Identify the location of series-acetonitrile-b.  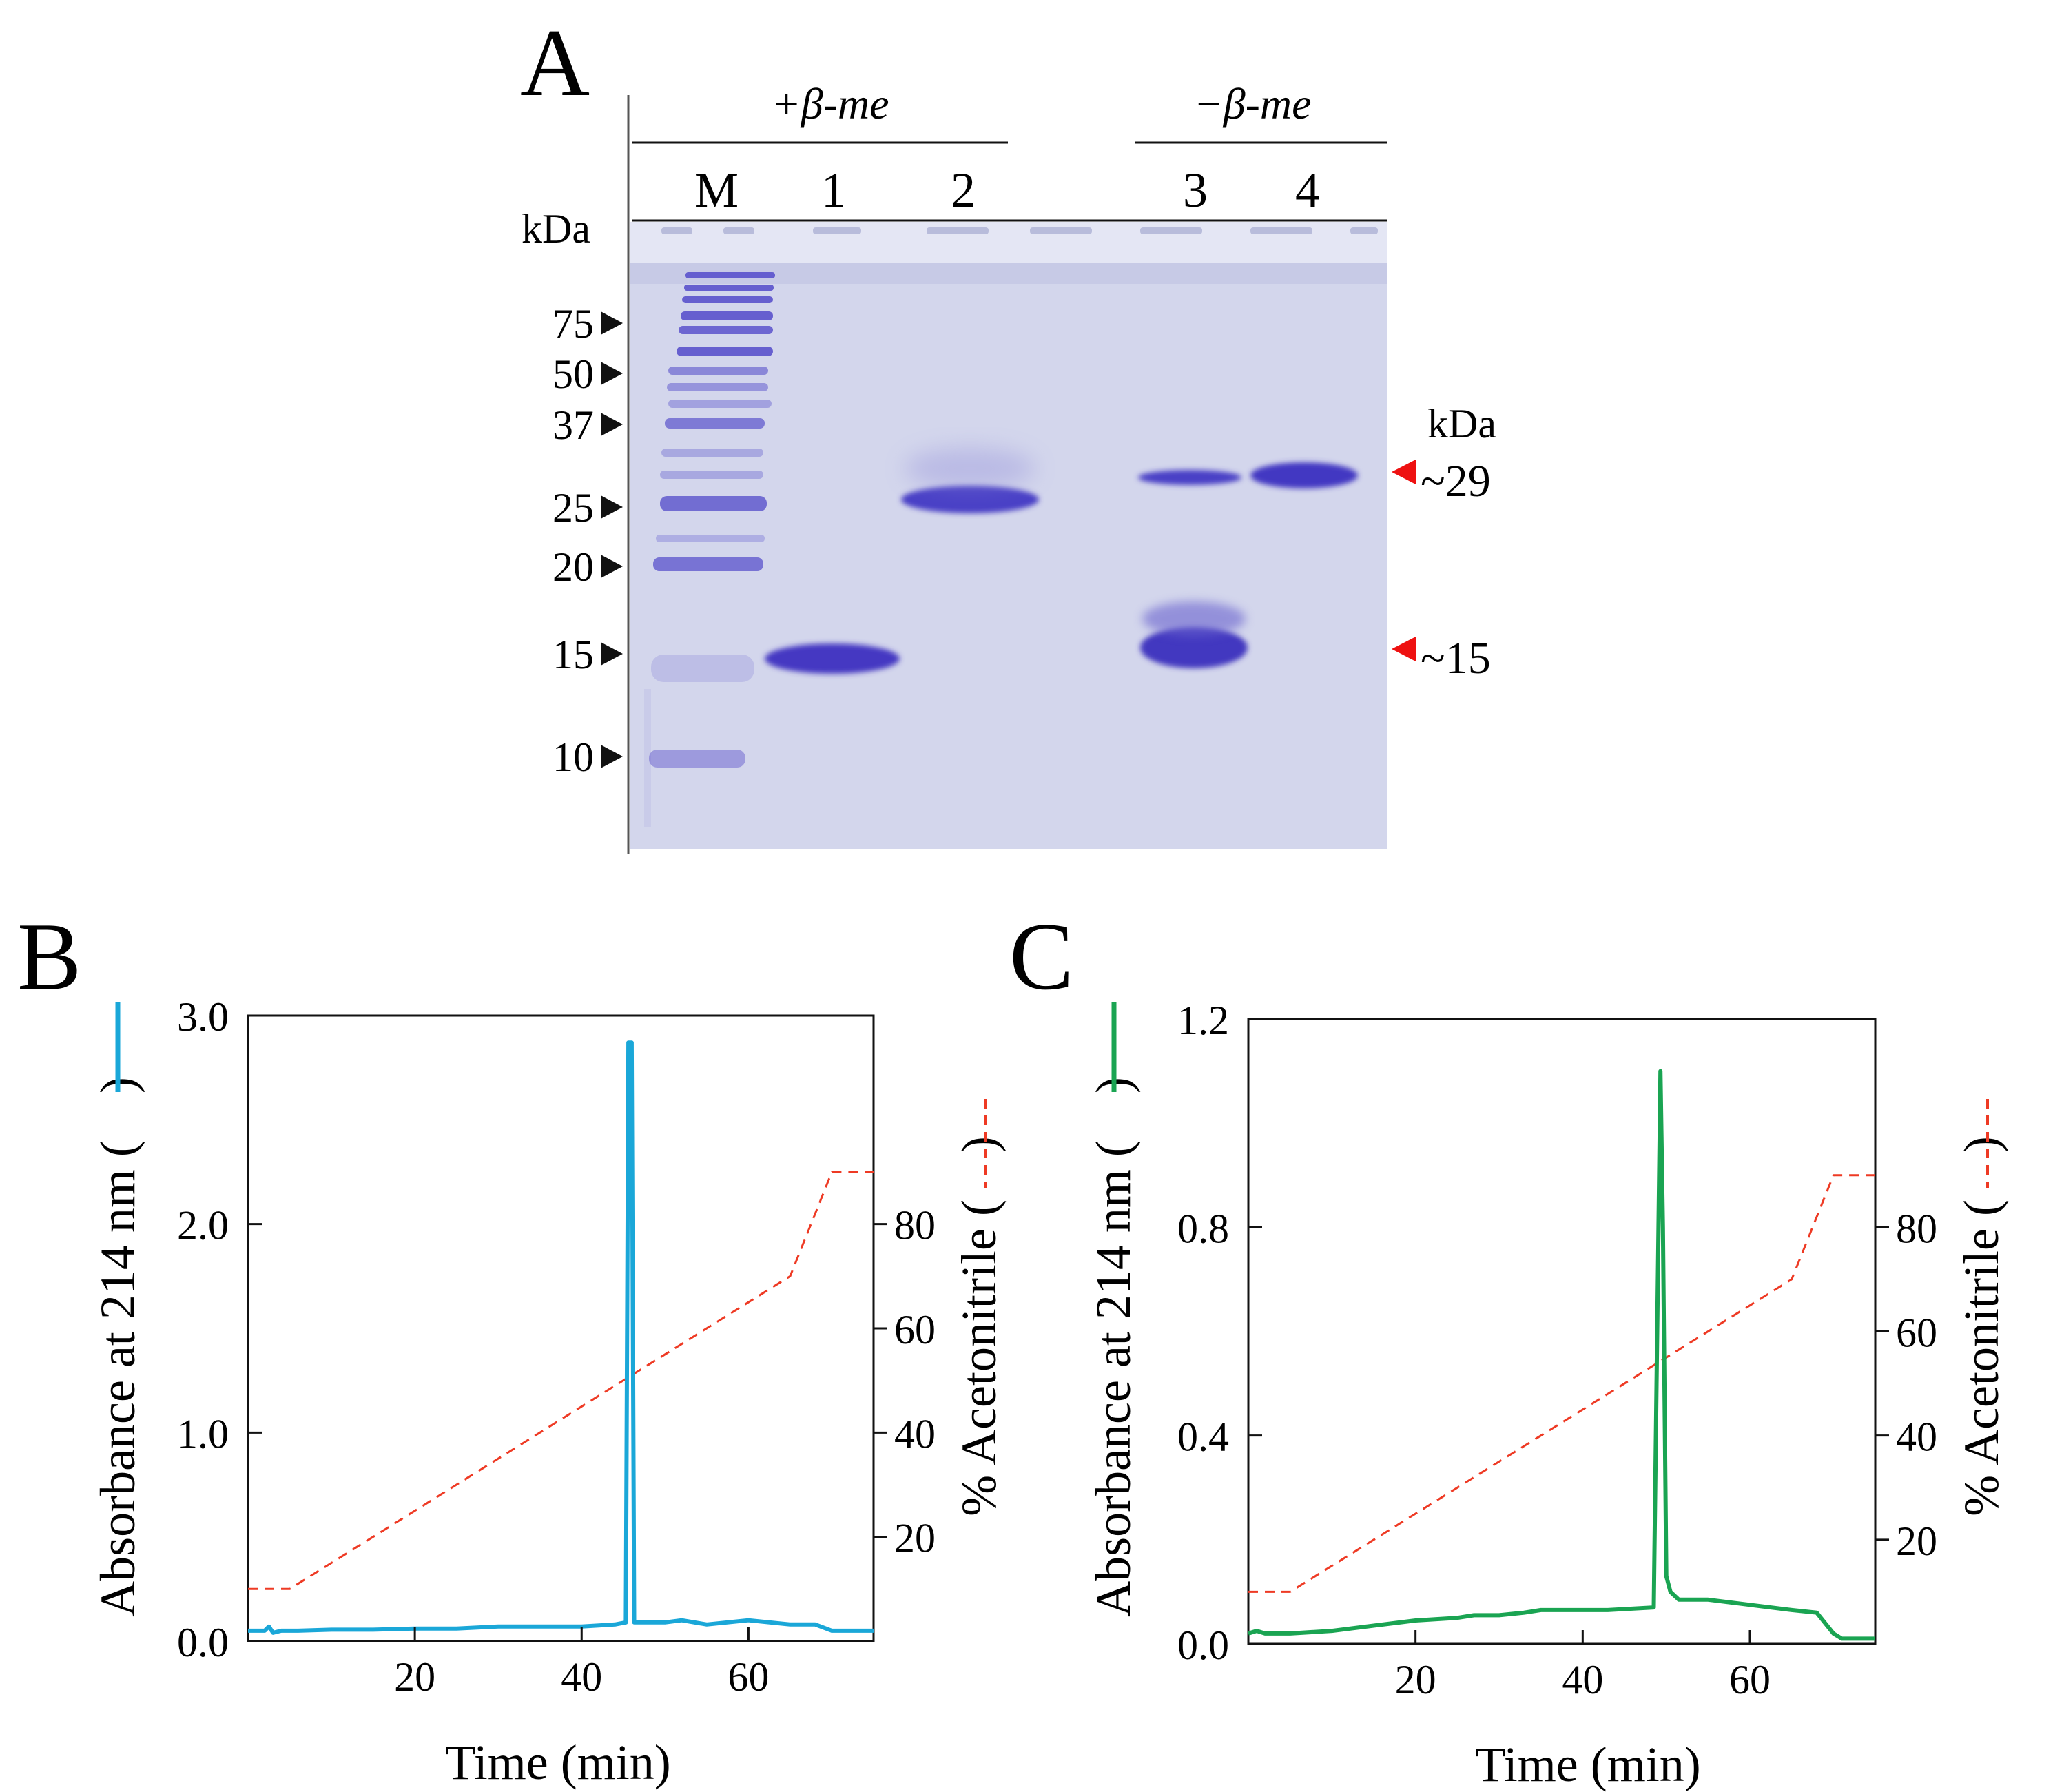
(561, 1380).